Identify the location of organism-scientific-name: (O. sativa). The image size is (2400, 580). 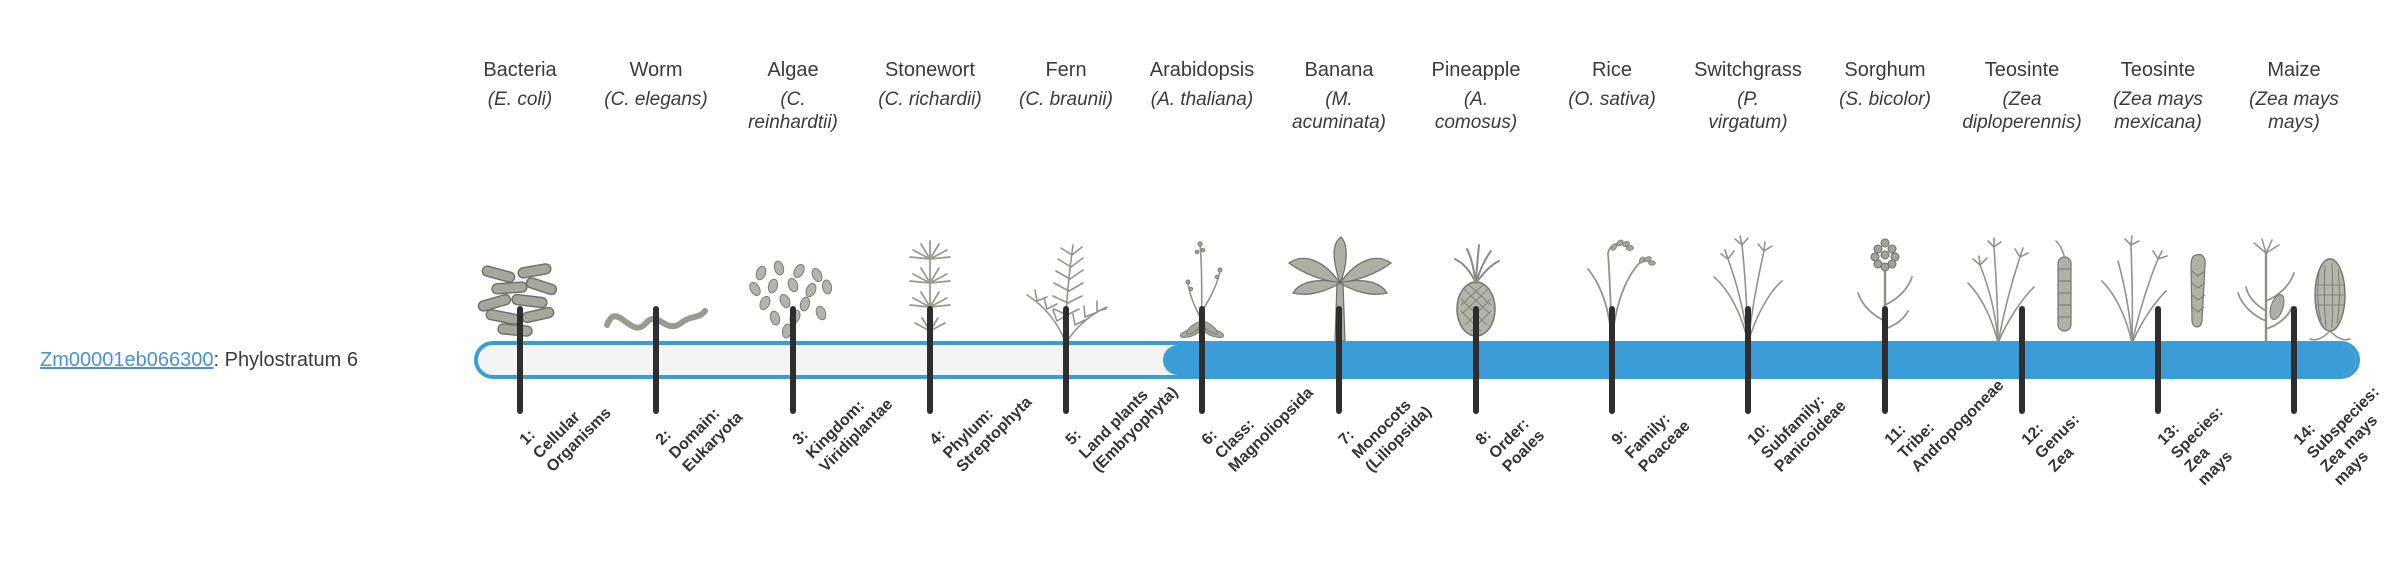
(1612, 99).